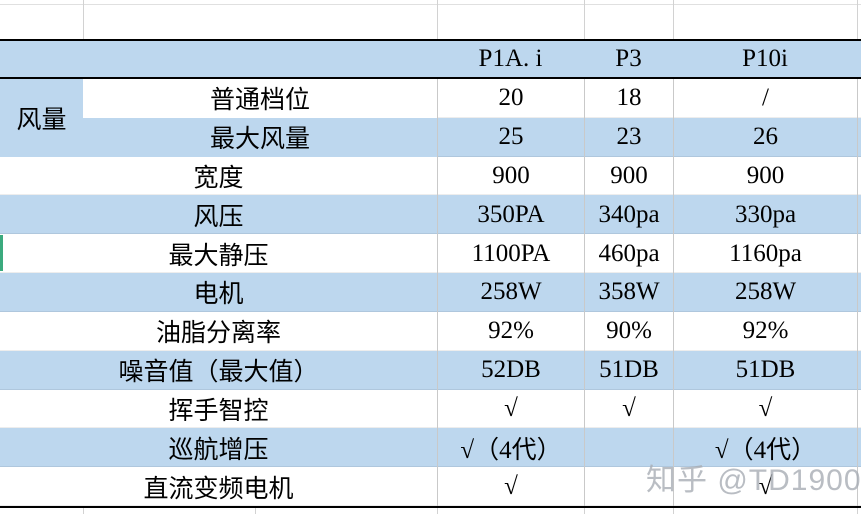 This screenshot has width=861, height=514. Describe the element at coordinates (218, 450) in the screenshot. I see `row-label: 巡航增压` at that location.